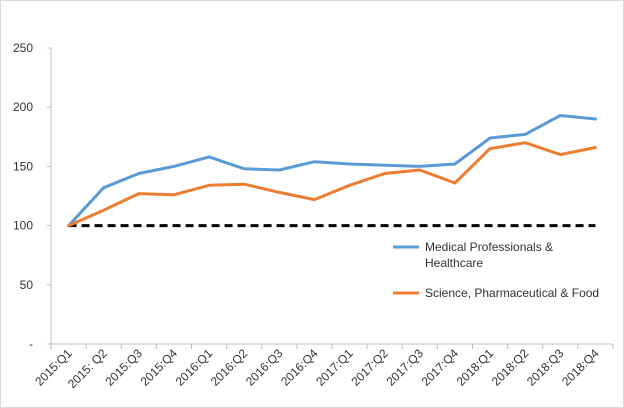 The image size is (624, 408). I want to click on y-tick-label: 50, so click(27, 285).